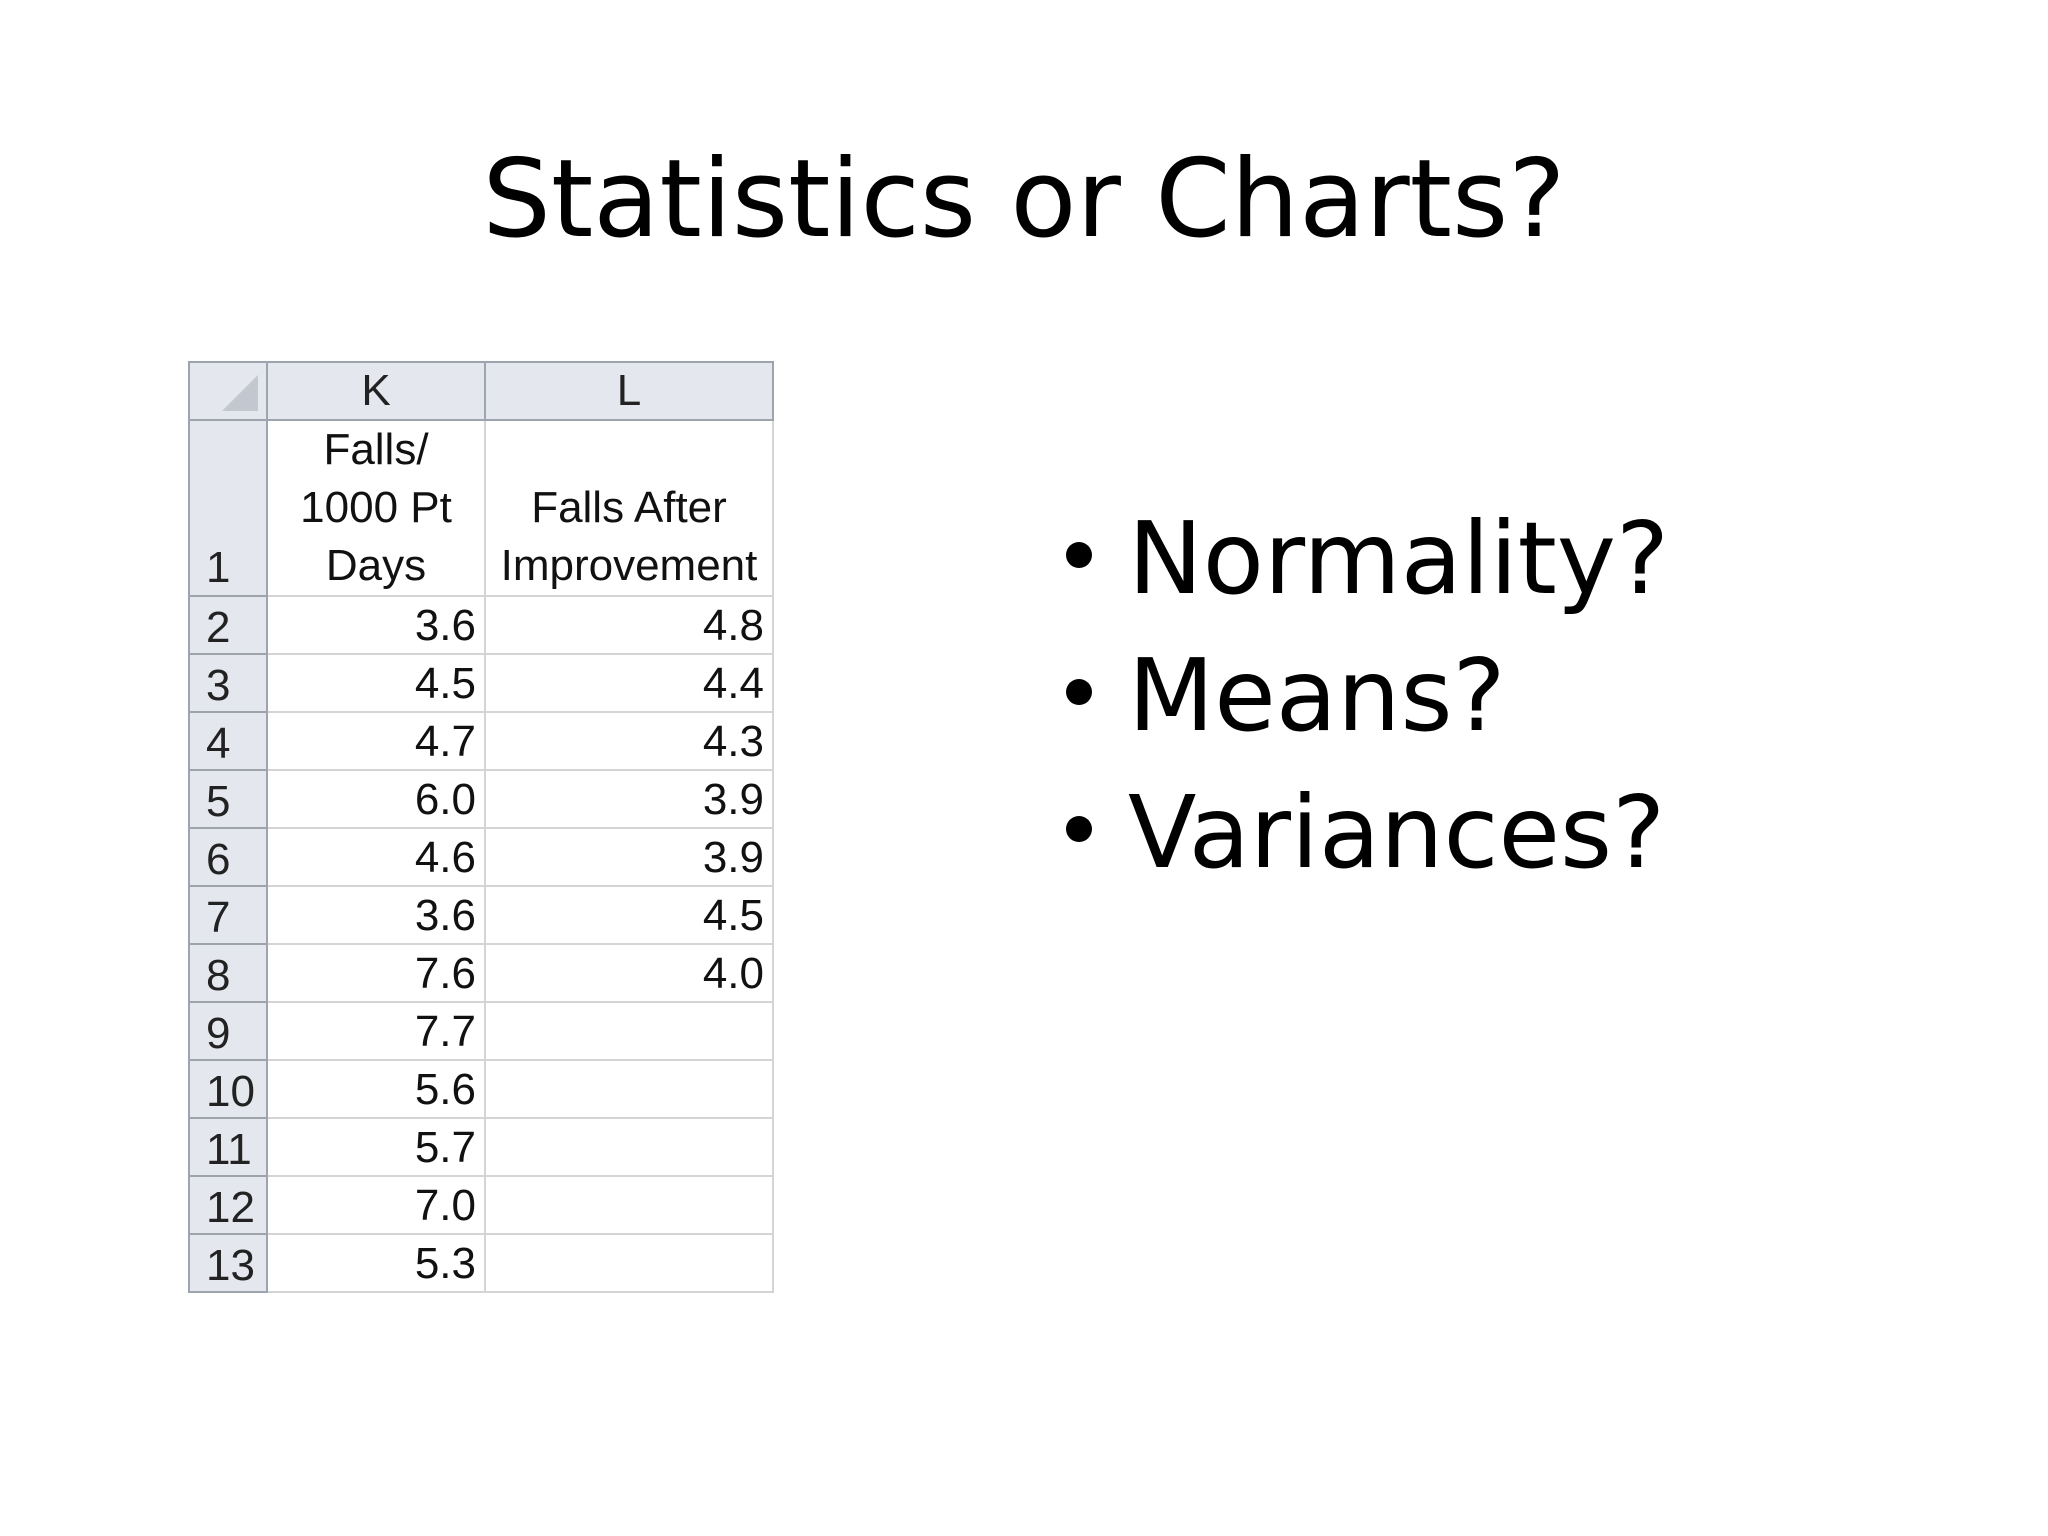 This screenshot has height=1536, width=2048. I want to click on cell-l: 4.3, so click(629, 741).